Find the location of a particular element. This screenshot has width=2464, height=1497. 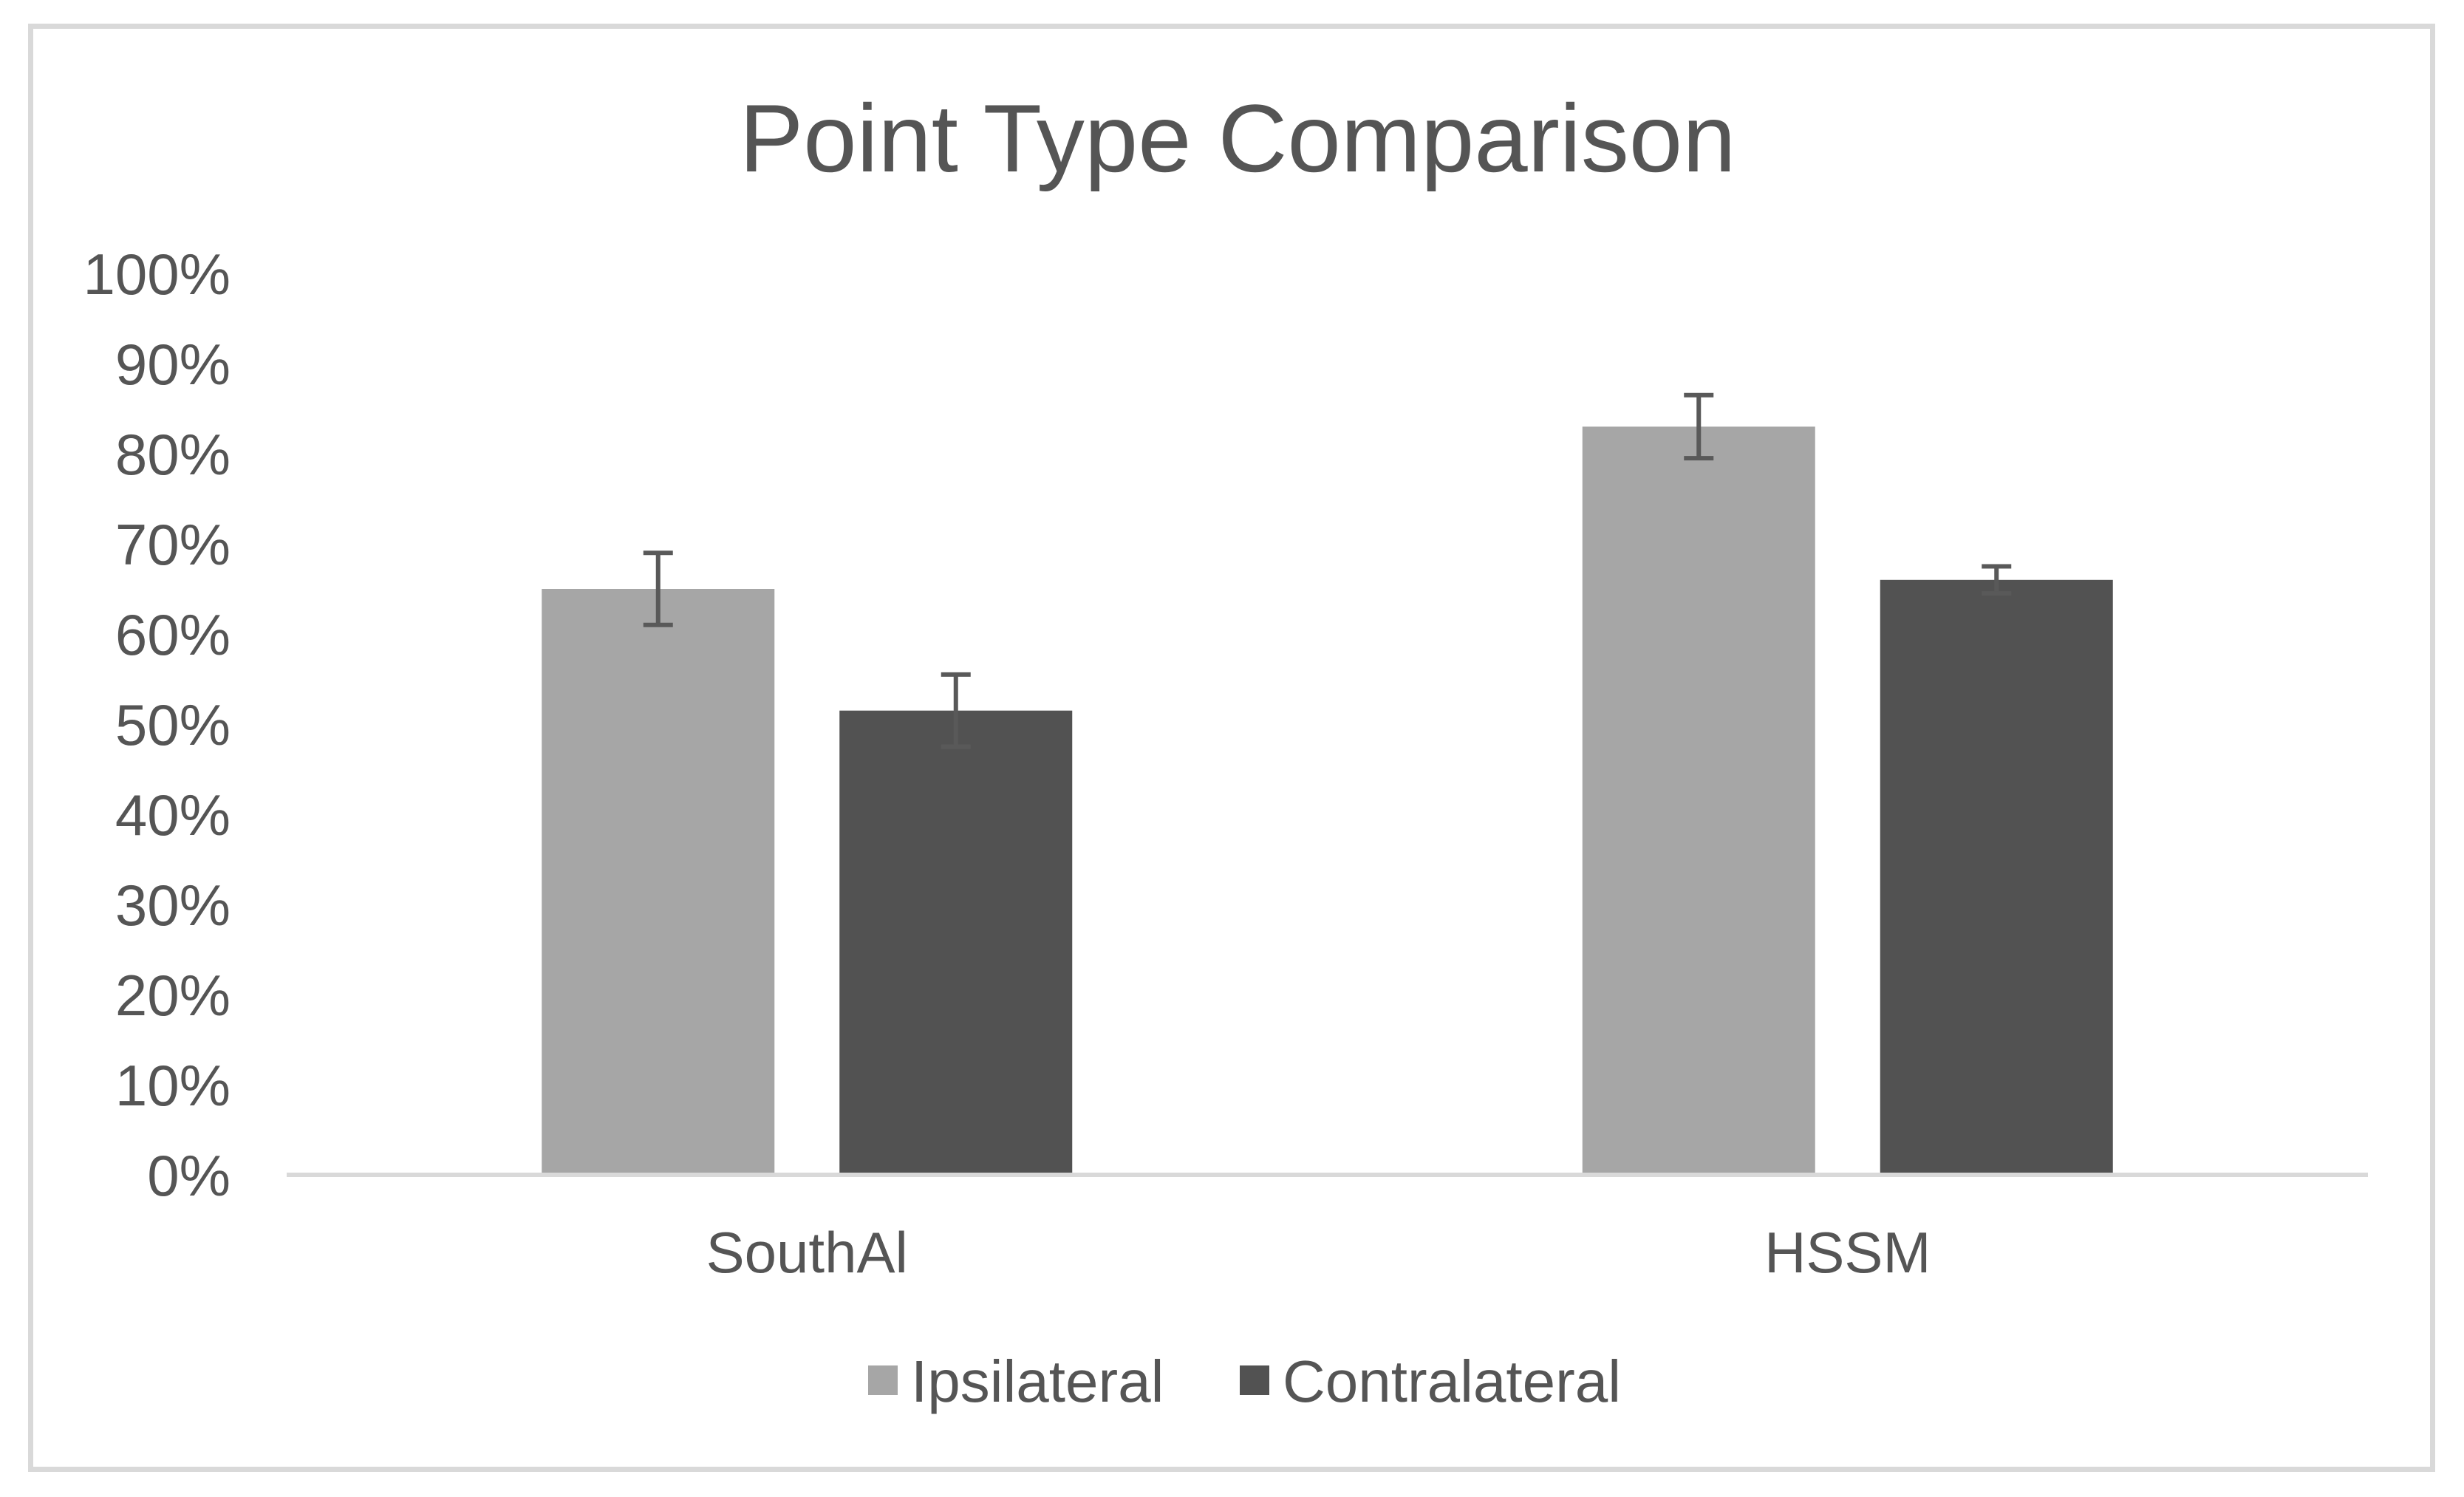

bar-ipsilateral-southal is located at coordinates (659, 881).